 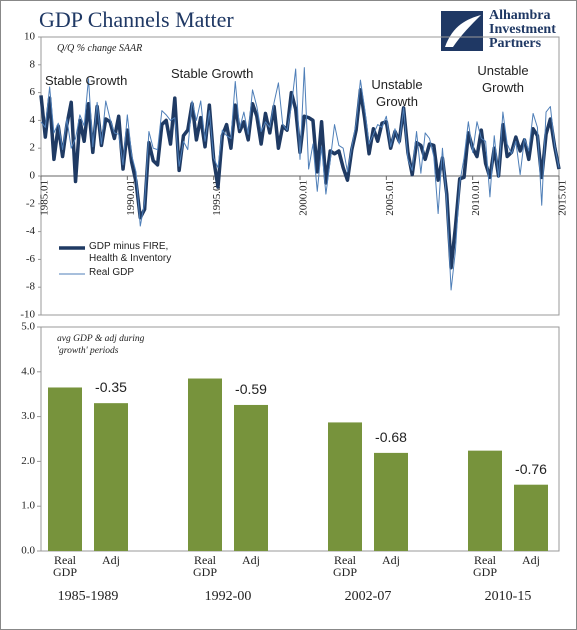 What do you see at coordinates (30, 203) in the screenshot?
I see `y-tick-label: -2` at bounding box center [30, 203].